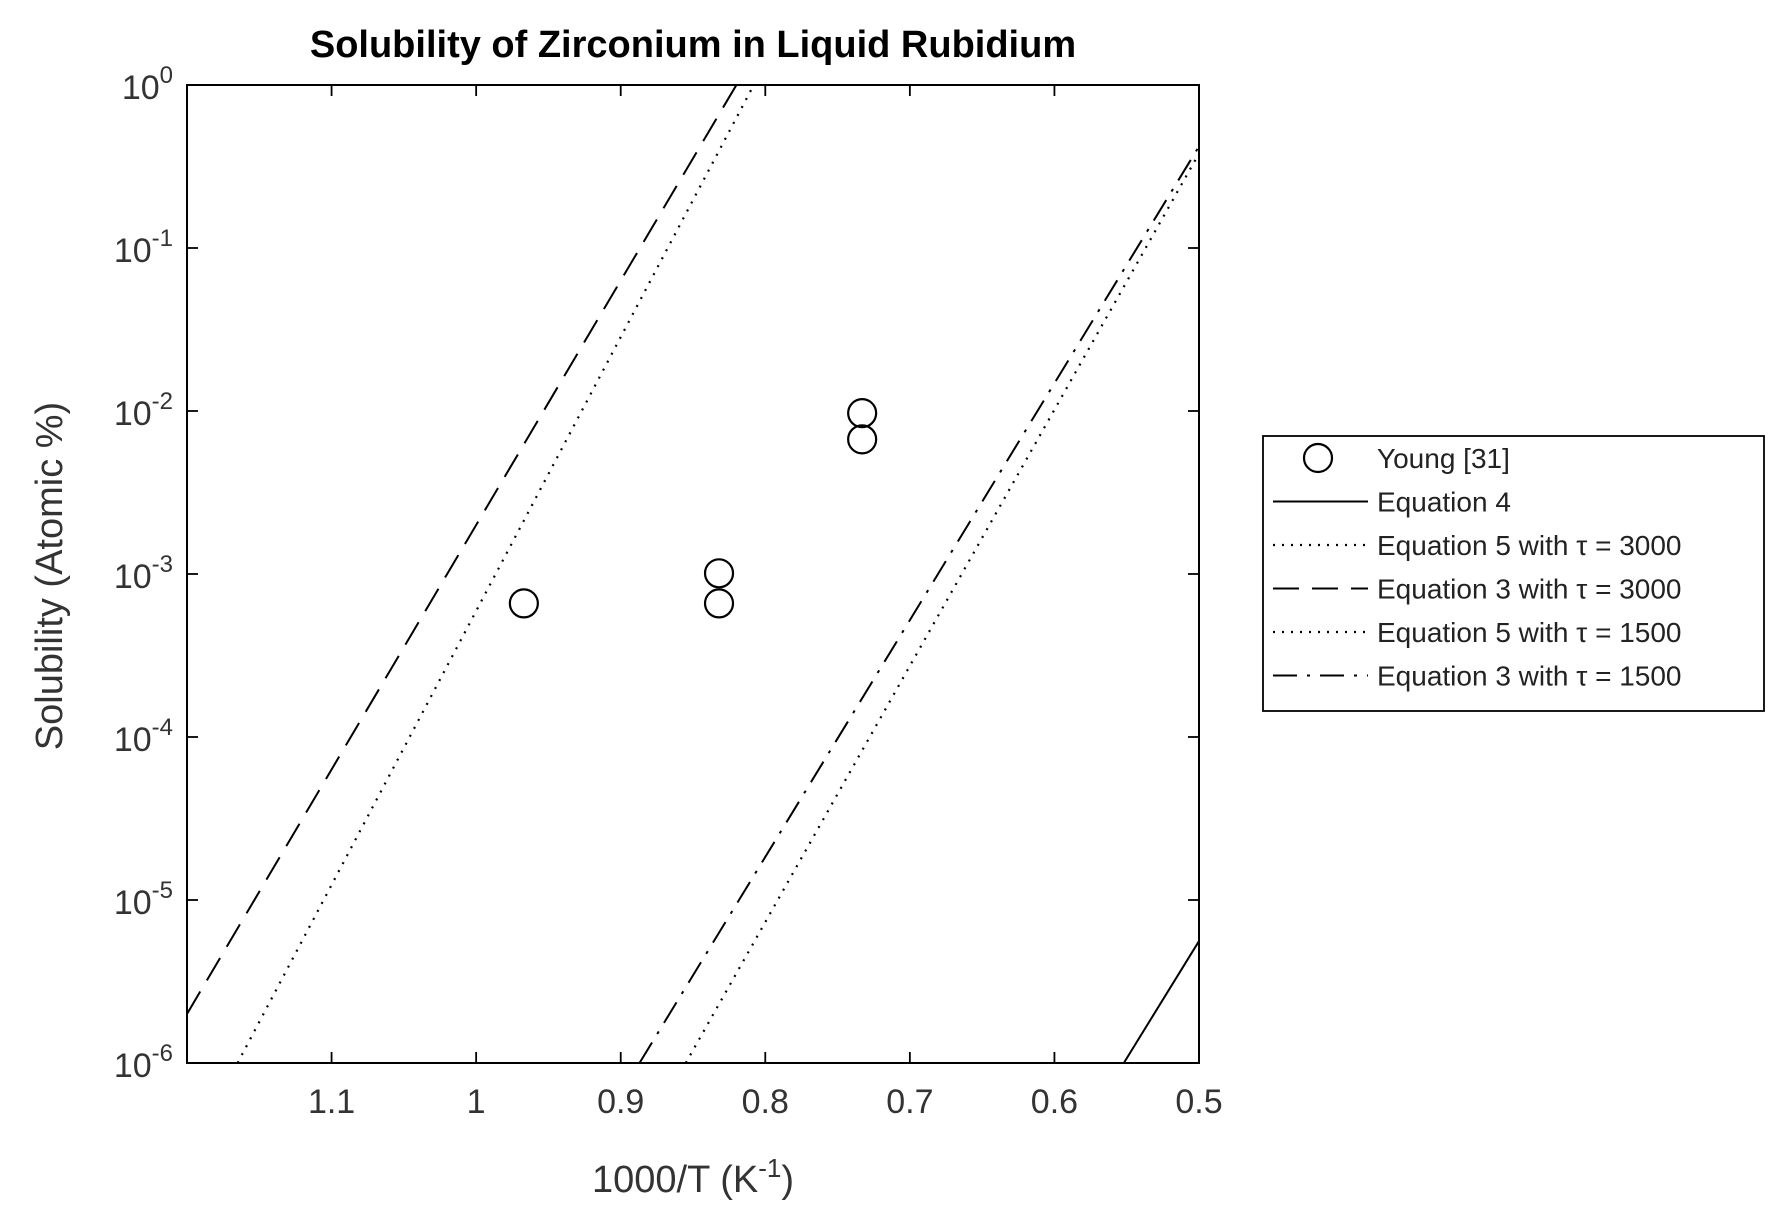 The image size is (1777, 1224). Describe the element at coordinates (143, 1062) in the screenshot. I see `y-tick-label: 10⁻⁶` at that location.